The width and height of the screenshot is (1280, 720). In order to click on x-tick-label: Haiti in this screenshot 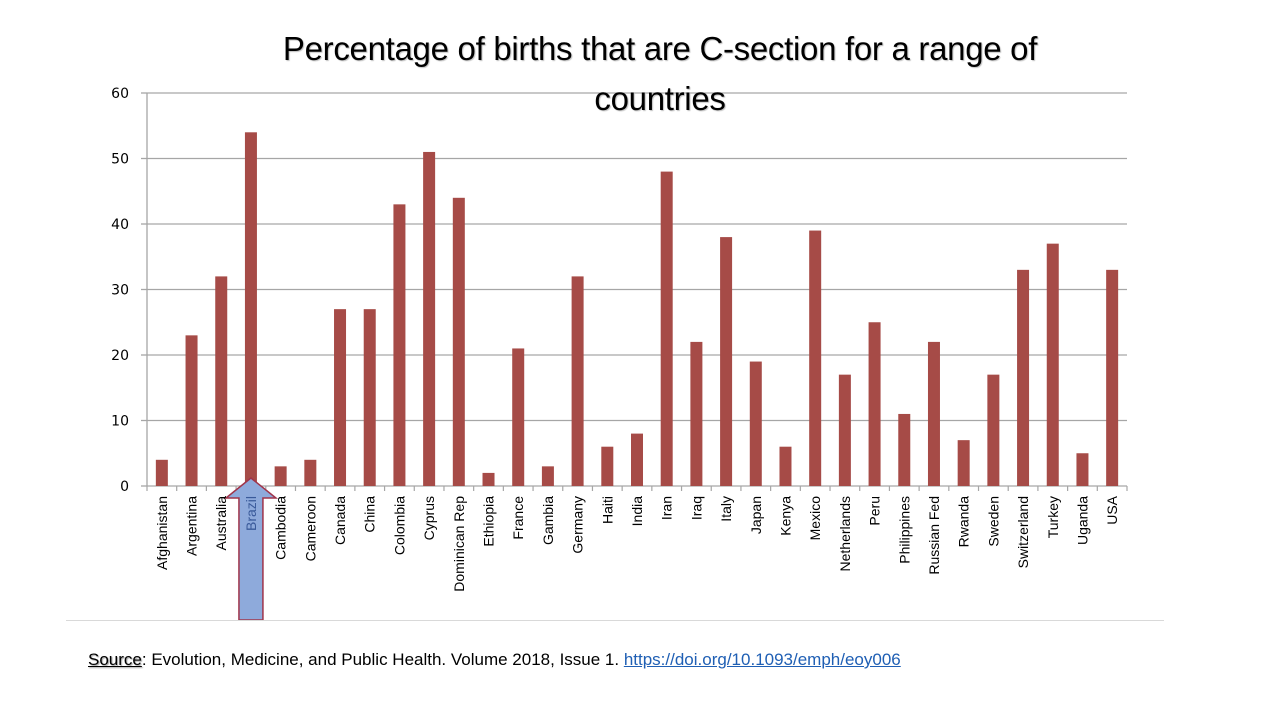, I will do `click(607, 510)`.